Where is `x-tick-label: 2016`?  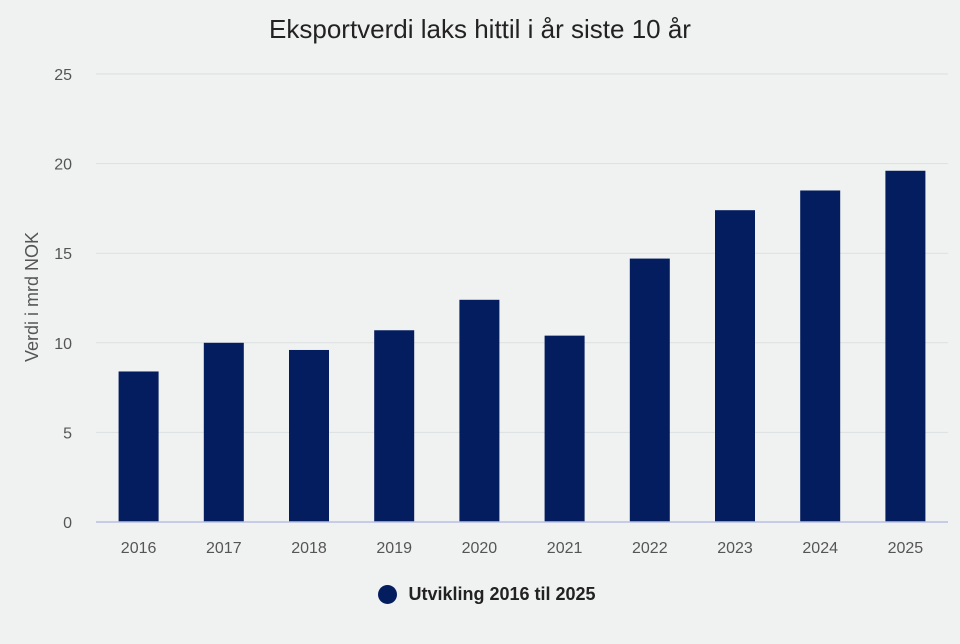
x-tick-label: 2016 is located at coordinates (139, 548).